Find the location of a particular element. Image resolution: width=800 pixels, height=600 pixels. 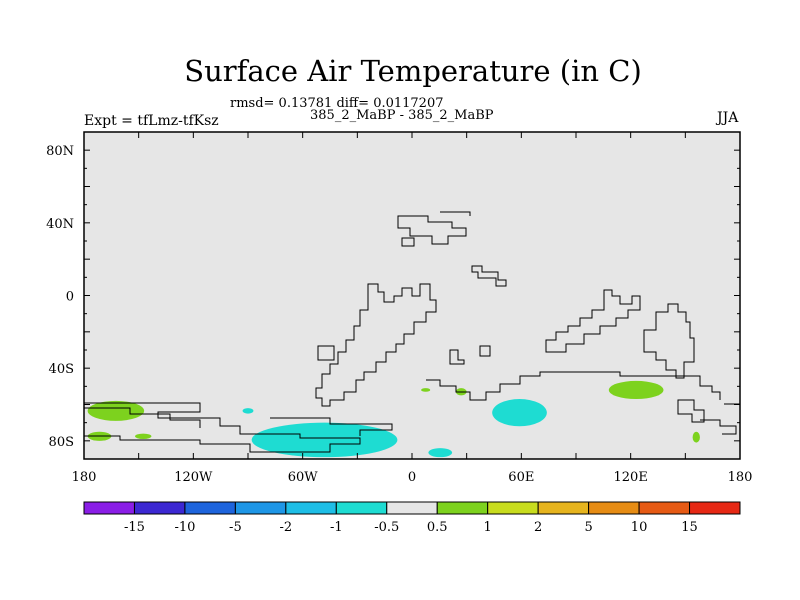

chart-title: Surface Air Temperature (in C) is located at coordinates (413, 71).